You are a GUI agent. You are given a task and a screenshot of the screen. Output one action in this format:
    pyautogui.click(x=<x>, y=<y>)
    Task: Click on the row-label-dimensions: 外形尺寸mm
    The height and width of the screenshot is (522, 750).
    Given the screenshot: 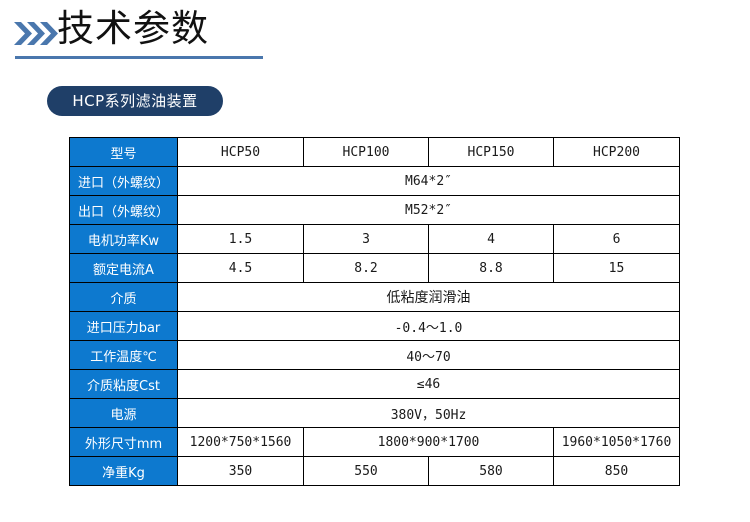 What is the action you would take?
    pyautogui.click(x=123, y=442)
    